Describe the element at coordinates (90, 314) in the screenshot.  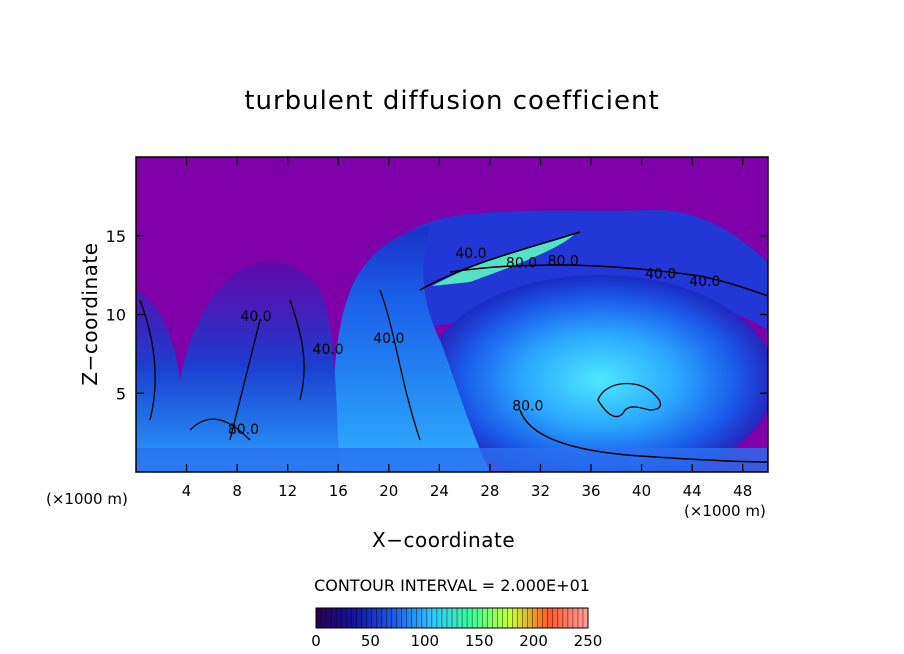
I see `y-axis-label: Z−coordinate` at that location.